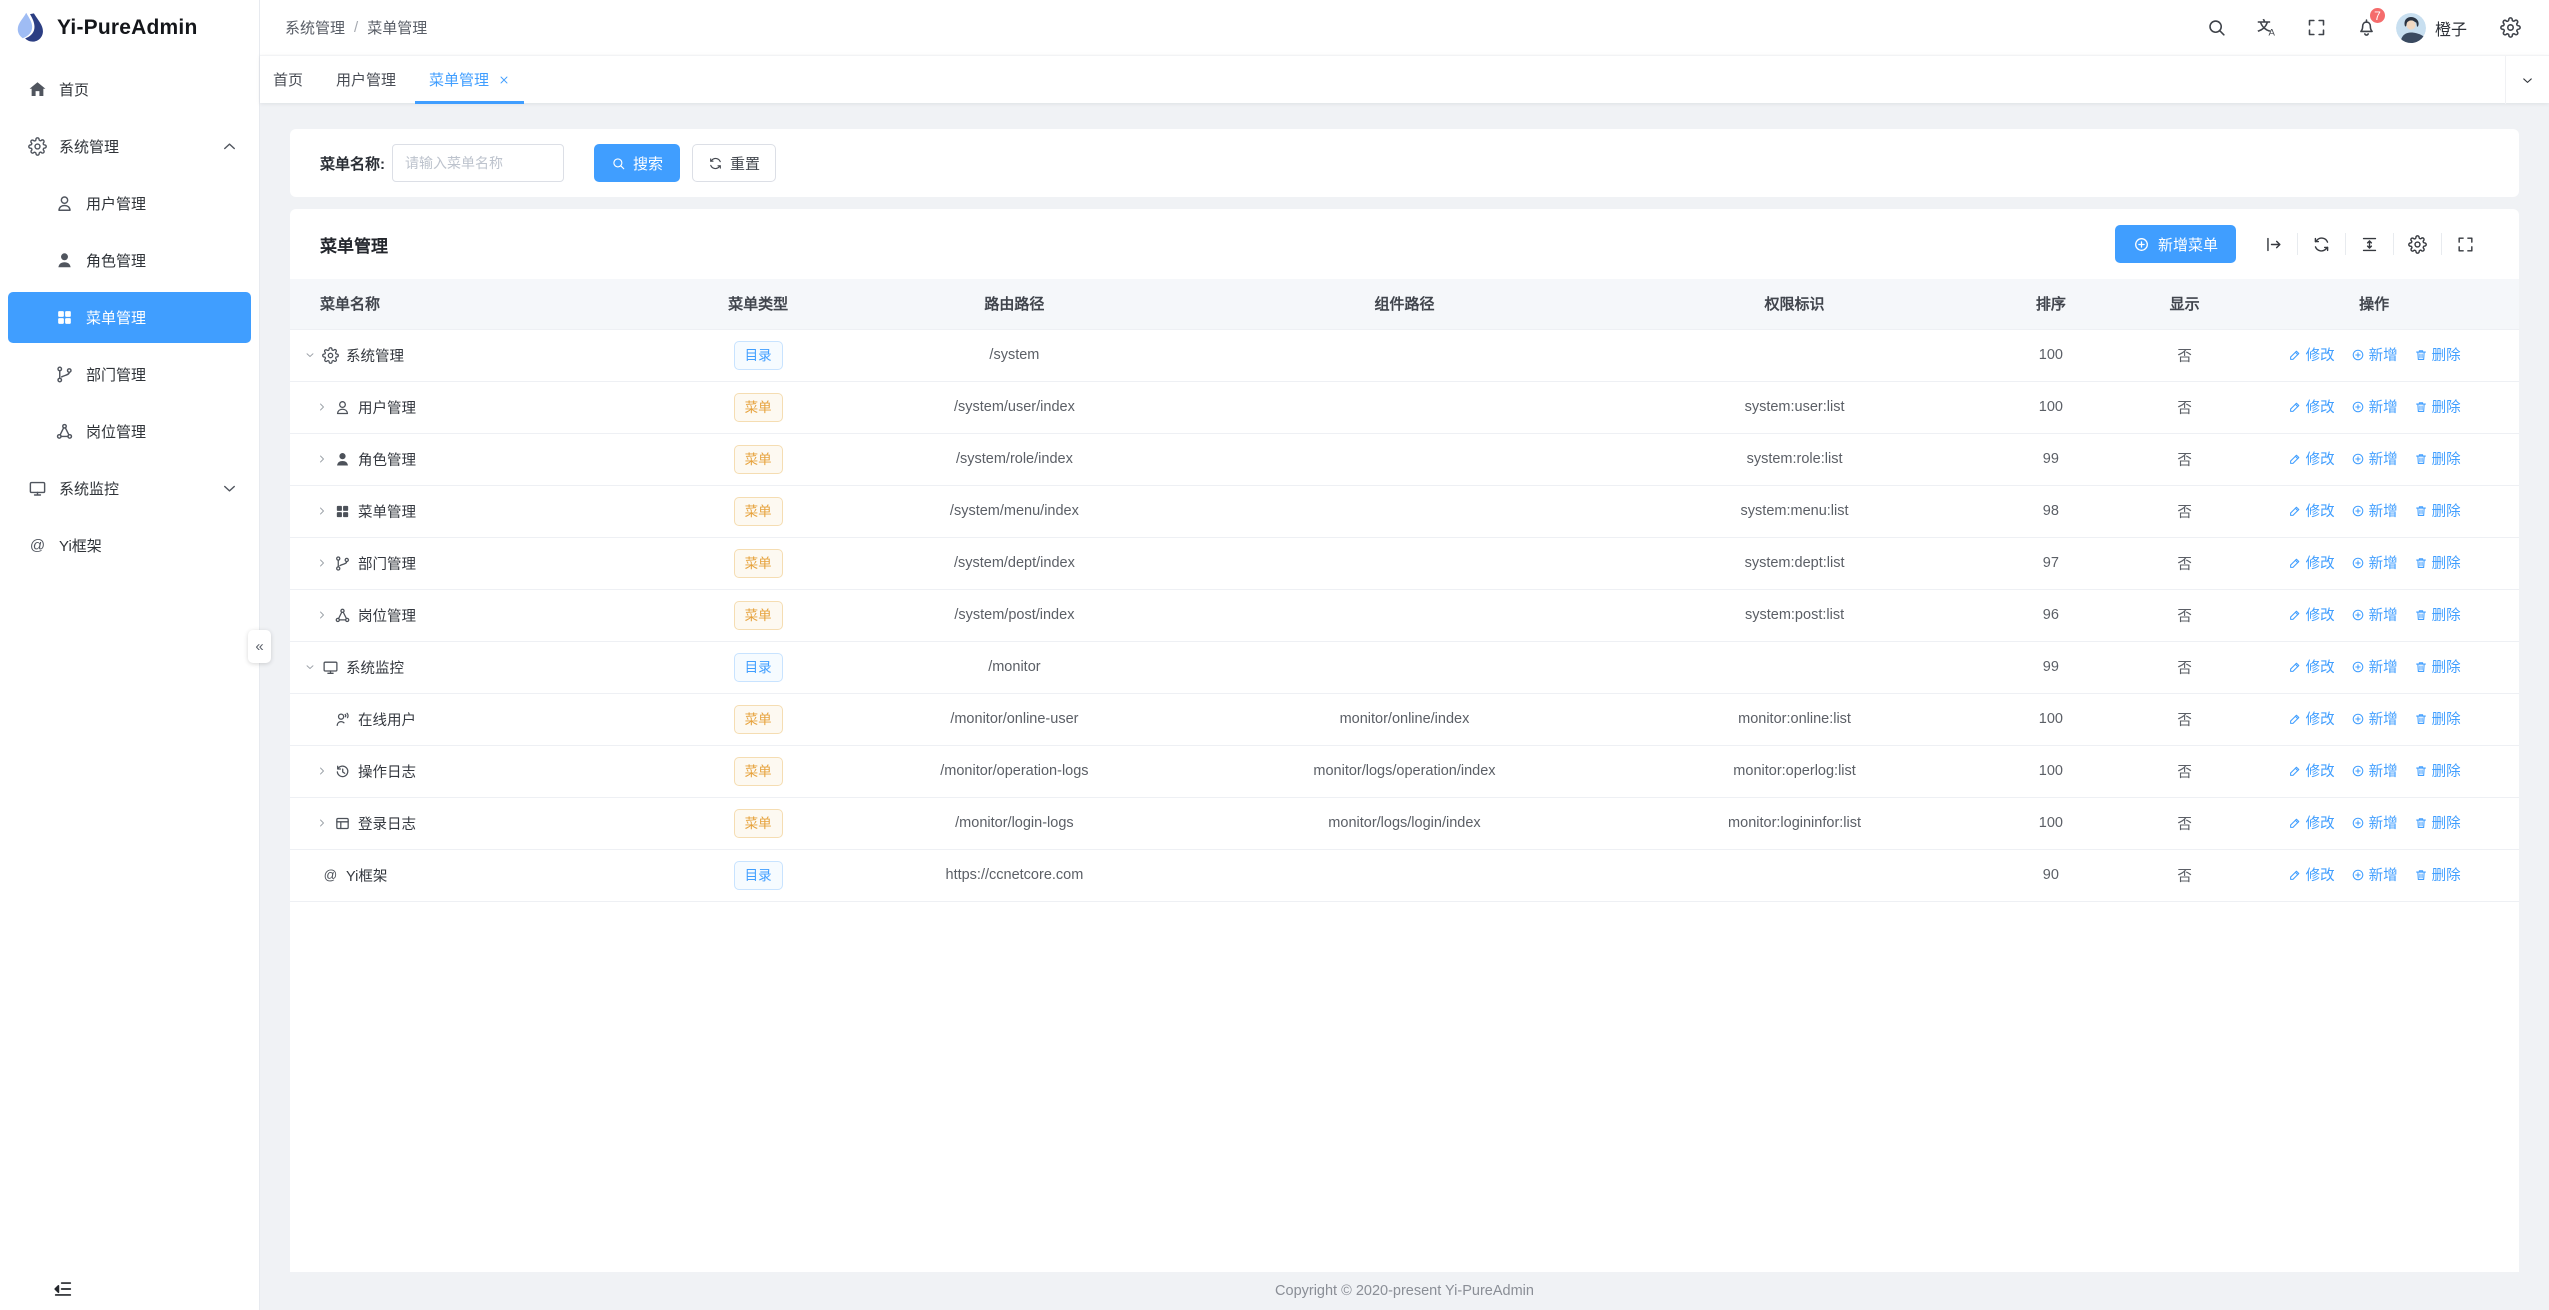 The width and height of the screenshot is (2549, 1310). Describe the element at coordinates (504, 80) in the screenshot. I see `tab-close-icon` at that location.